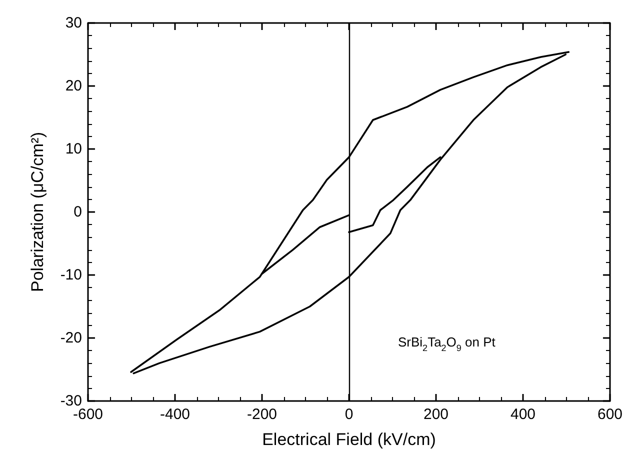  What do you see at coordinates (71, 275) in the screenshot?
I see `y-tick-label: -10` at bounding box center [71, 275].